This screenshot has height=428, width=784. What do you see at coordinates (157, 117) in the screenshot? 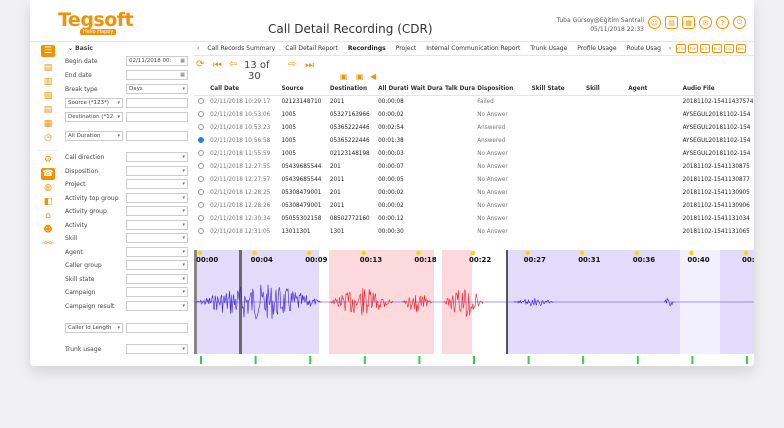
I see `destination-filter-input` at bounding box center [157, 117].